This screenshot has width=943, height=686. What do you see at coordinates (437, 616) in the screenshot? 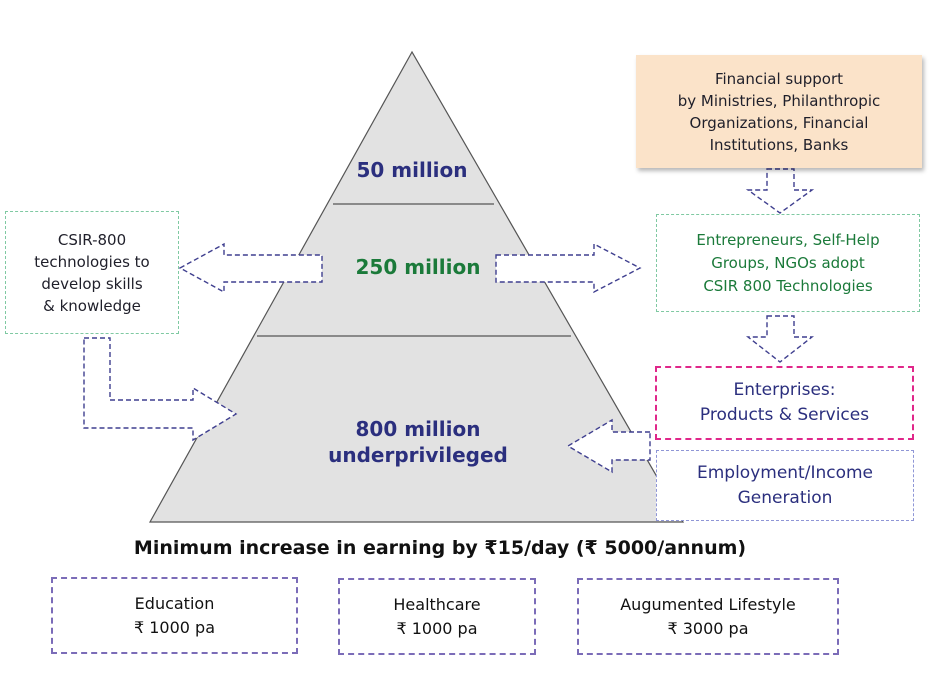
I see `healthcare-box: Healthcare ₹ 1000 pa` at bounding box center [437, 616].